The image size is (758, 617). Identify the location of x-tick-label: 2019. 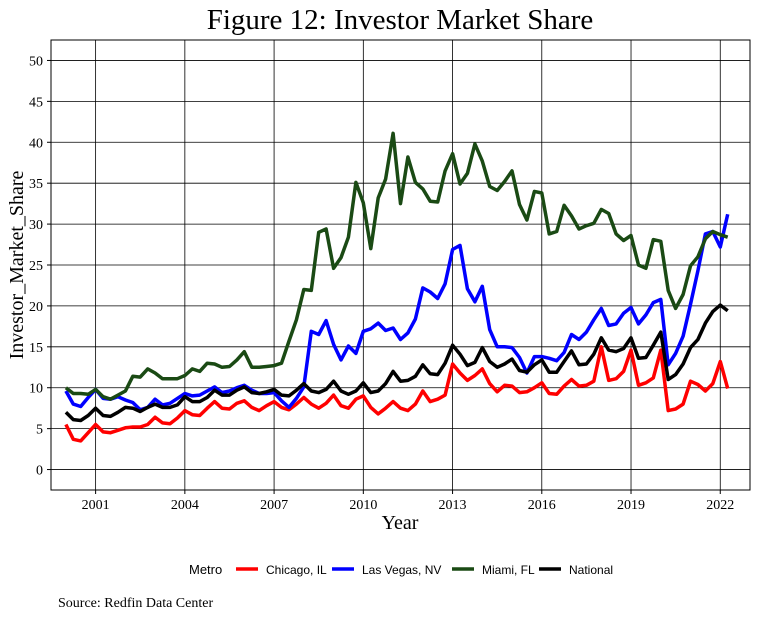
(631, 505).